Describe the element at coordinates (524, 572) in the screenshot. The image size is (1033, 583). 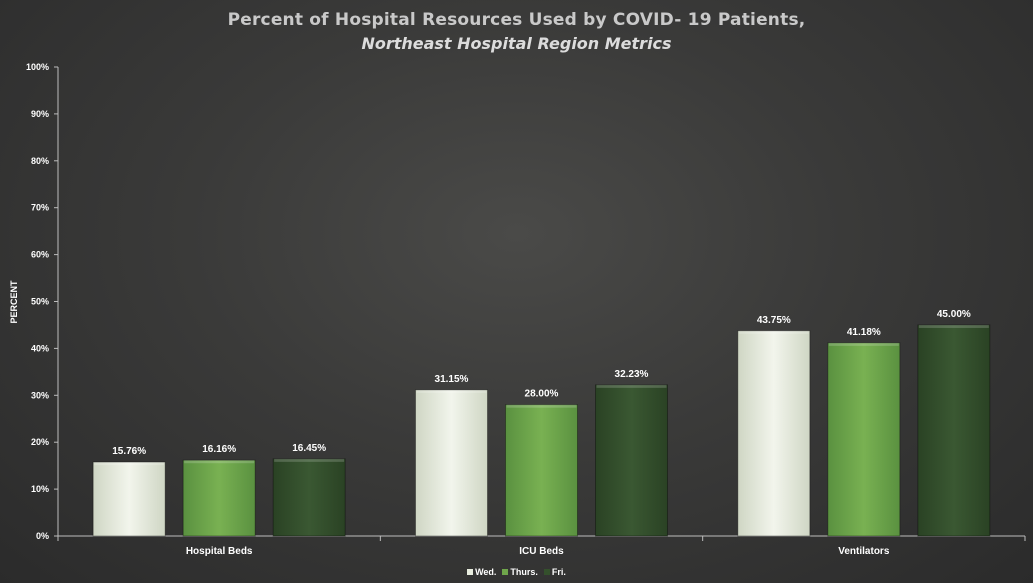
I see `legend-label: Thurs.` at that location.